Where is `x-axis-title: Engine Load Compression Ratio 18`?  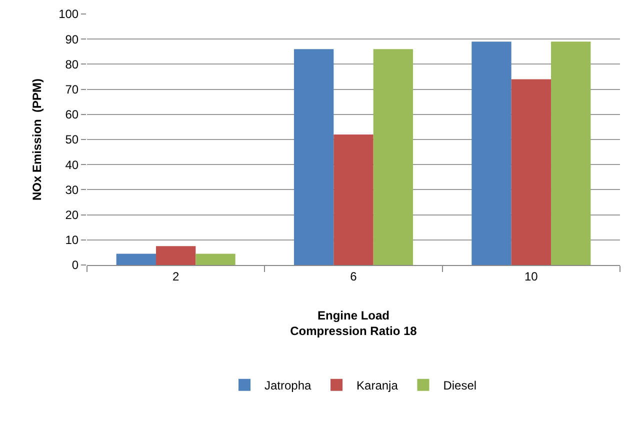
x-axis-title: Engine Load Compression Ratio 18 is located at coordinates (354, 323).